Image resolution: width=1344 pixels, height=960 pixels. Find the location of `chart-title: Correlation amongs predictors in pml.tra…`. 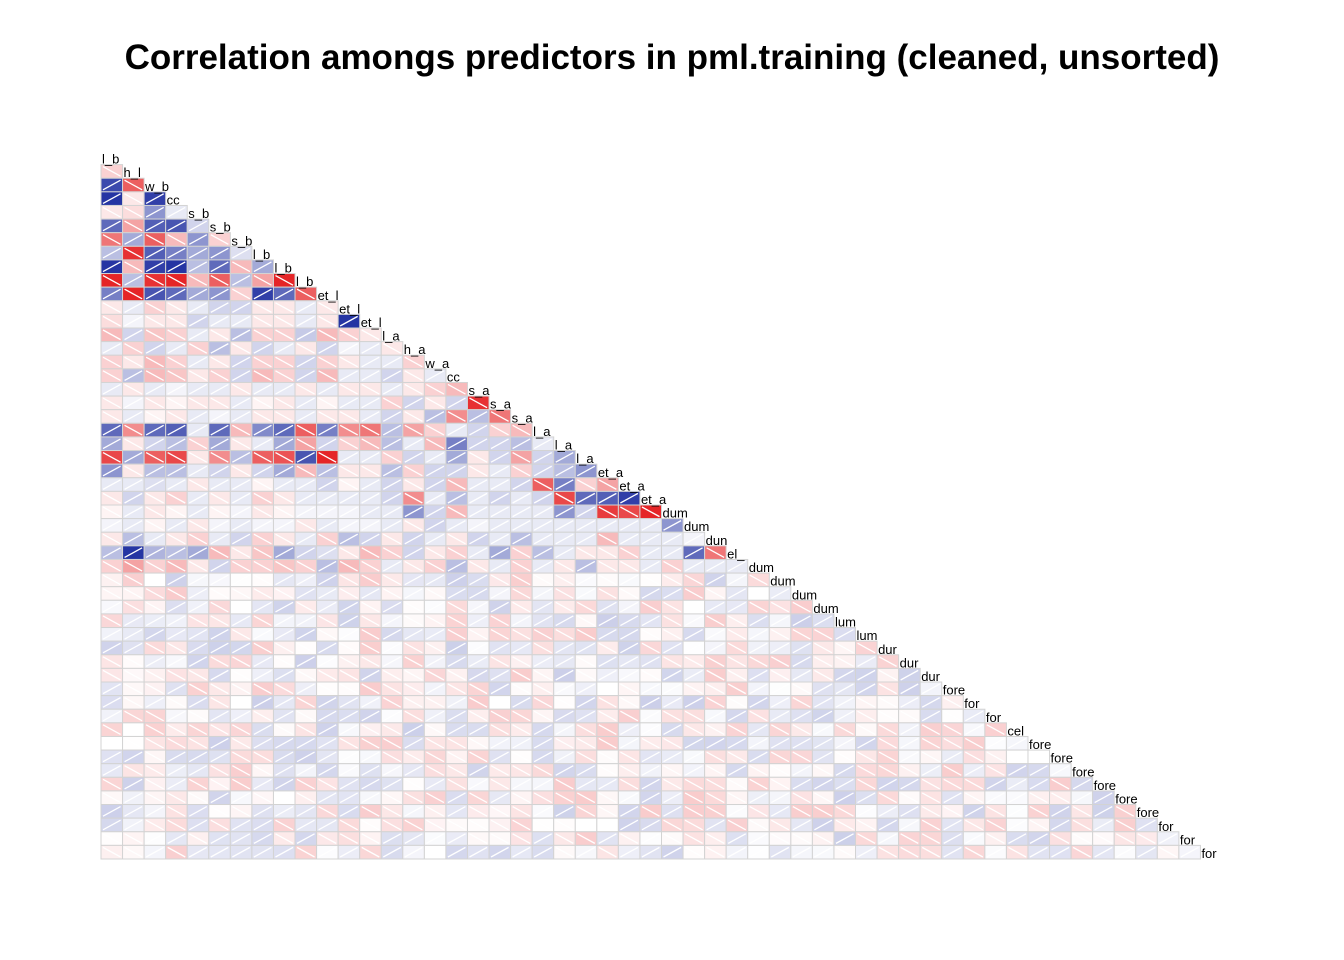

chart-title: Correlation amongs predictors in pml.tra… is located at coordinates (672, 57).